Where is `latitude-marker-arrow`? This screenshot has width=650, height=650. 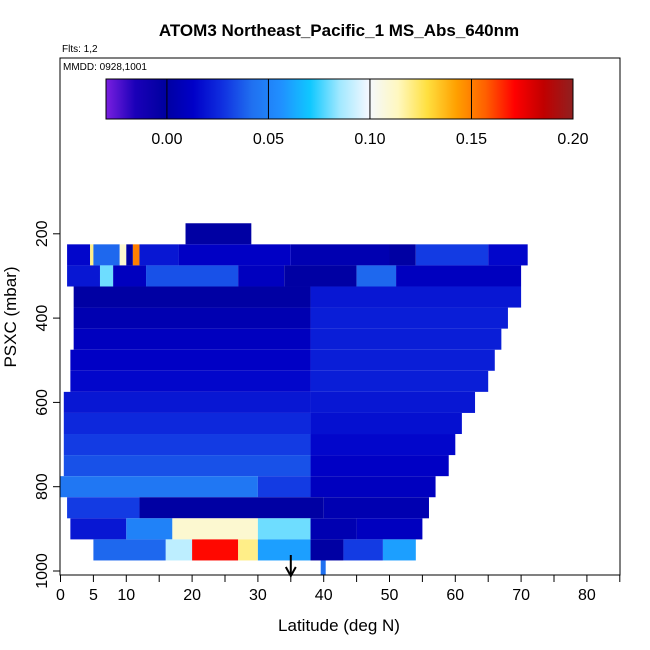 latitude-marker-arrow is located at coordinates (290, 567).